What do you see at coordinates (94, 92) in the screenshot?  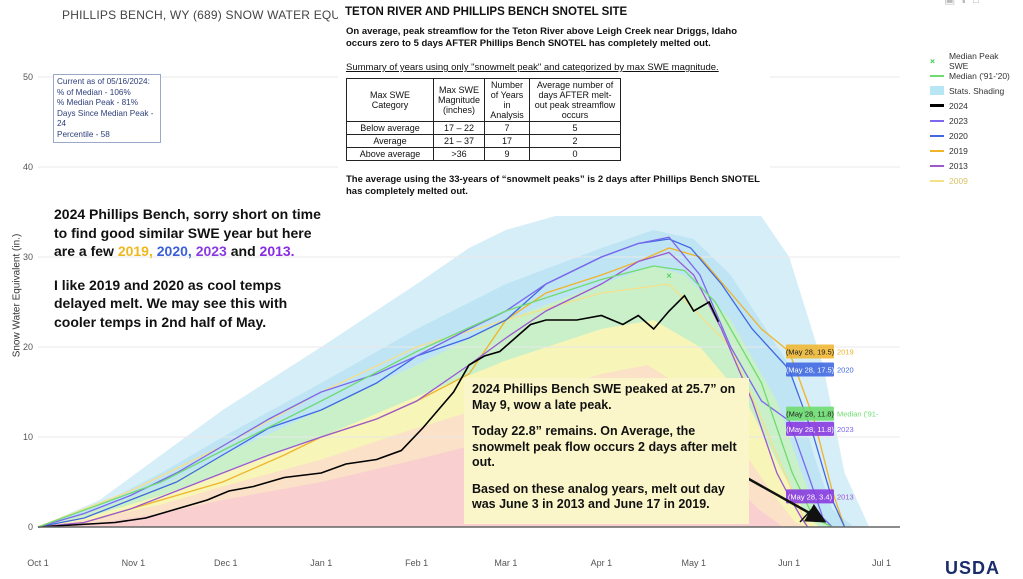 I see `status-line: % of Median - 106%` at bounding box center [94, 92].